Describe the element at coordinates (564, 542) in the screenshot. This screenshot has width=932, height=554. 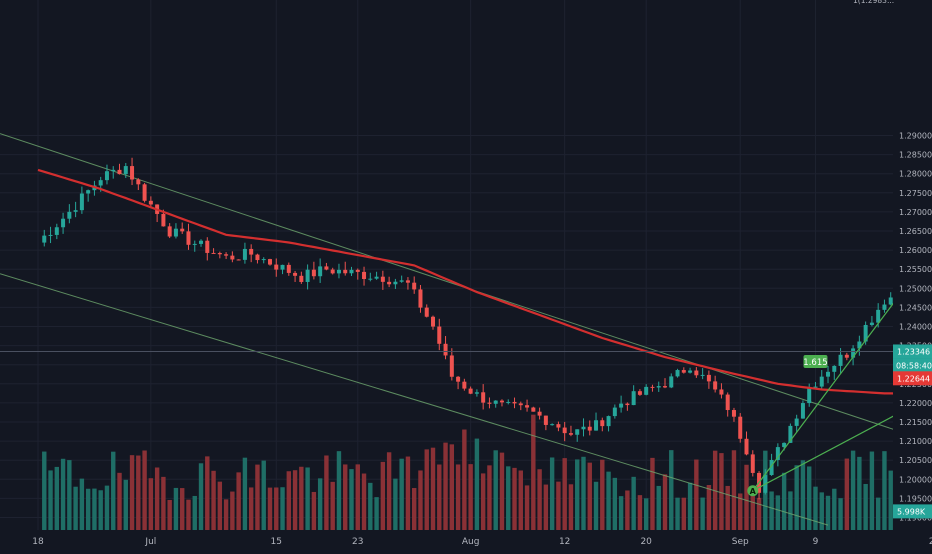
I see `time-tick-label: 12` at that location.